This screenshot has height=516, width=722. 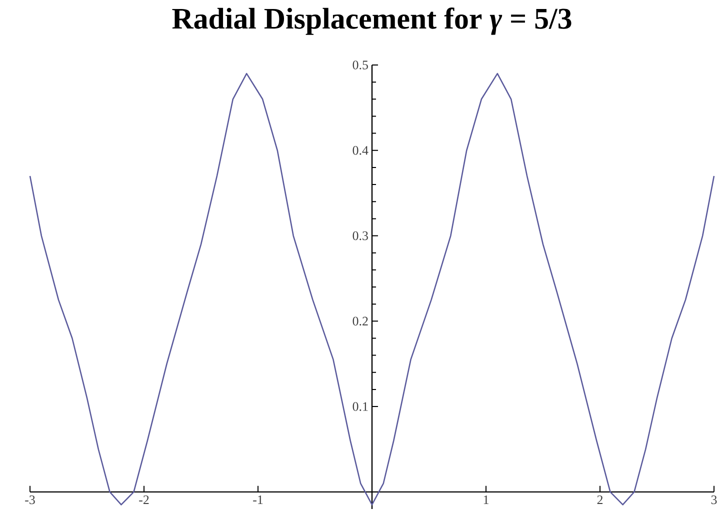 What do you see at coordinates (144, 499) in the screenshot?
I see `x-tick-label: -2` at bounding box center [144, 499].